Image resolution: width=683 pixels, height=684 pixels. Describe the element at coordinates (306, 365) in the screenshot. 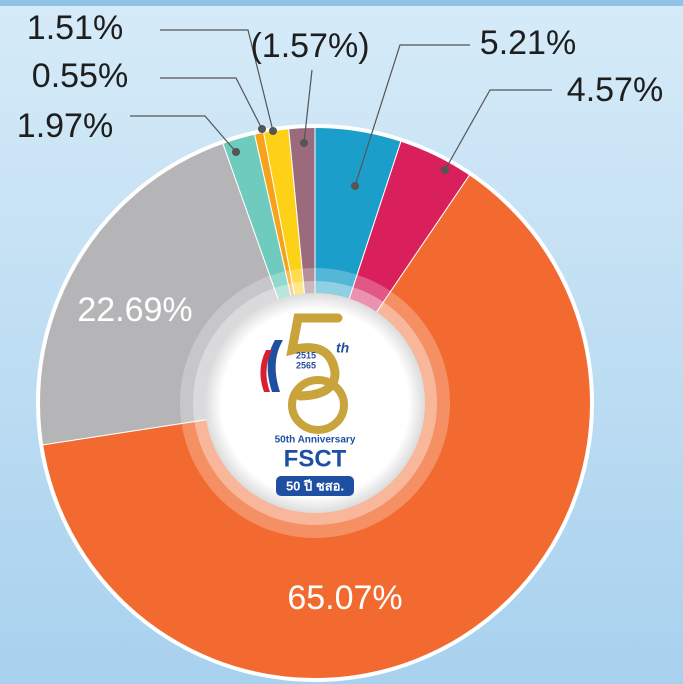

I see `logo-text: 2565` at that location.